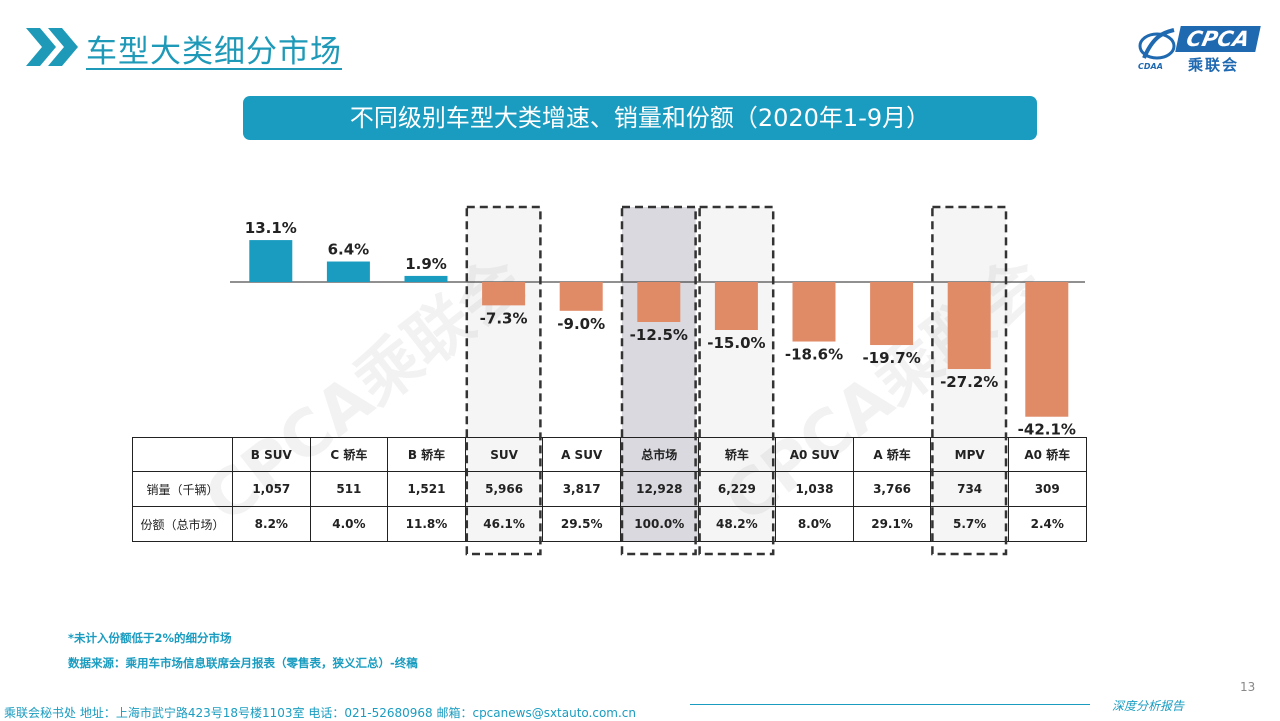  I want to click on footer-brand: 深度分析报告, so click(1148, 706).